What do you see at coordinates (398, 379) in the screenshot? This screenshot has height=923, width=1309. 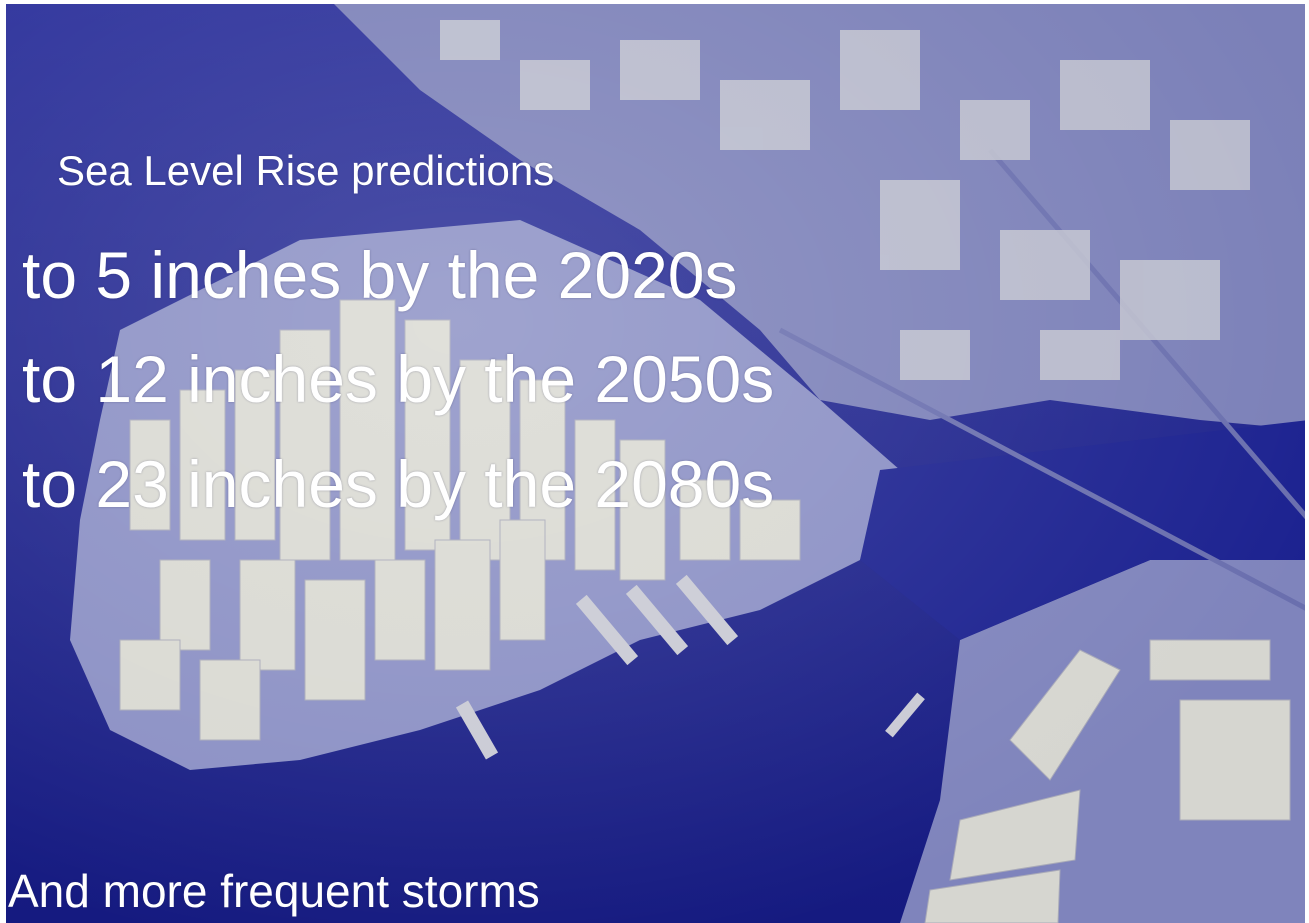 I see `prediction-line-2050s: to 12 inches by the 2050s` at bounding box center [398, 379].